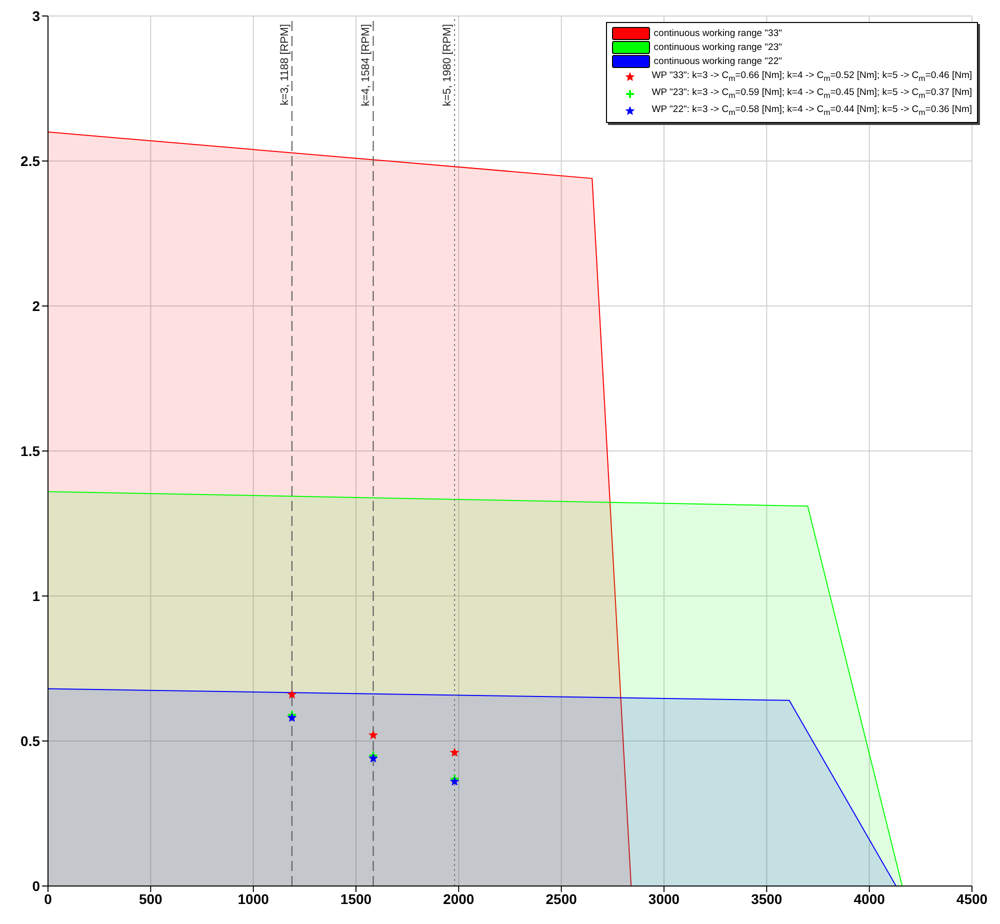 This screenshot has width=1000, height=924. I want to click on legend-label: continuous working range "22", so click(718, 61).